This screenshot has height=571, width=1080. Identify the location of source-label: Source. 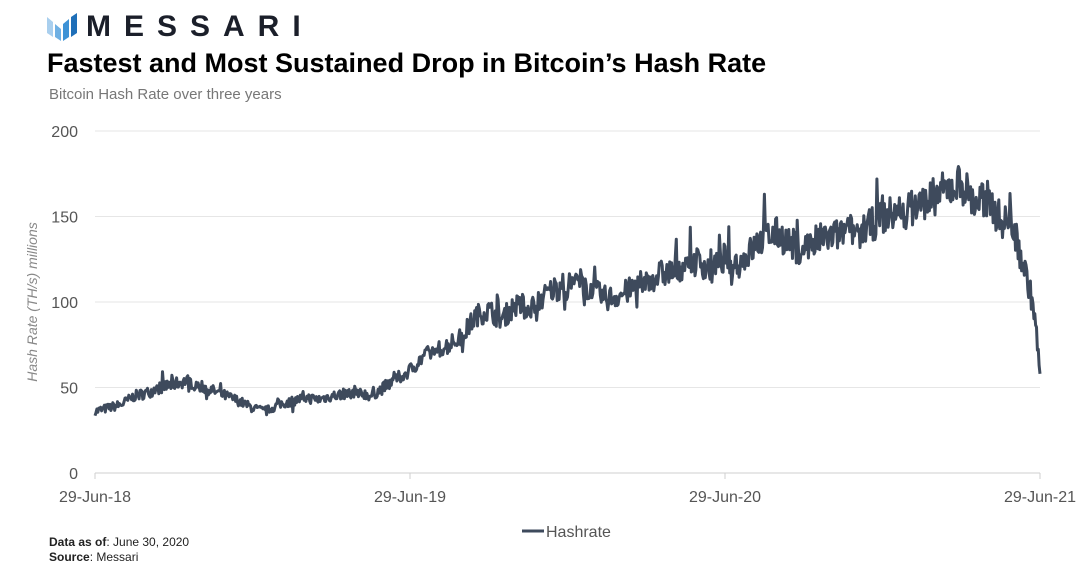
(69, 557).